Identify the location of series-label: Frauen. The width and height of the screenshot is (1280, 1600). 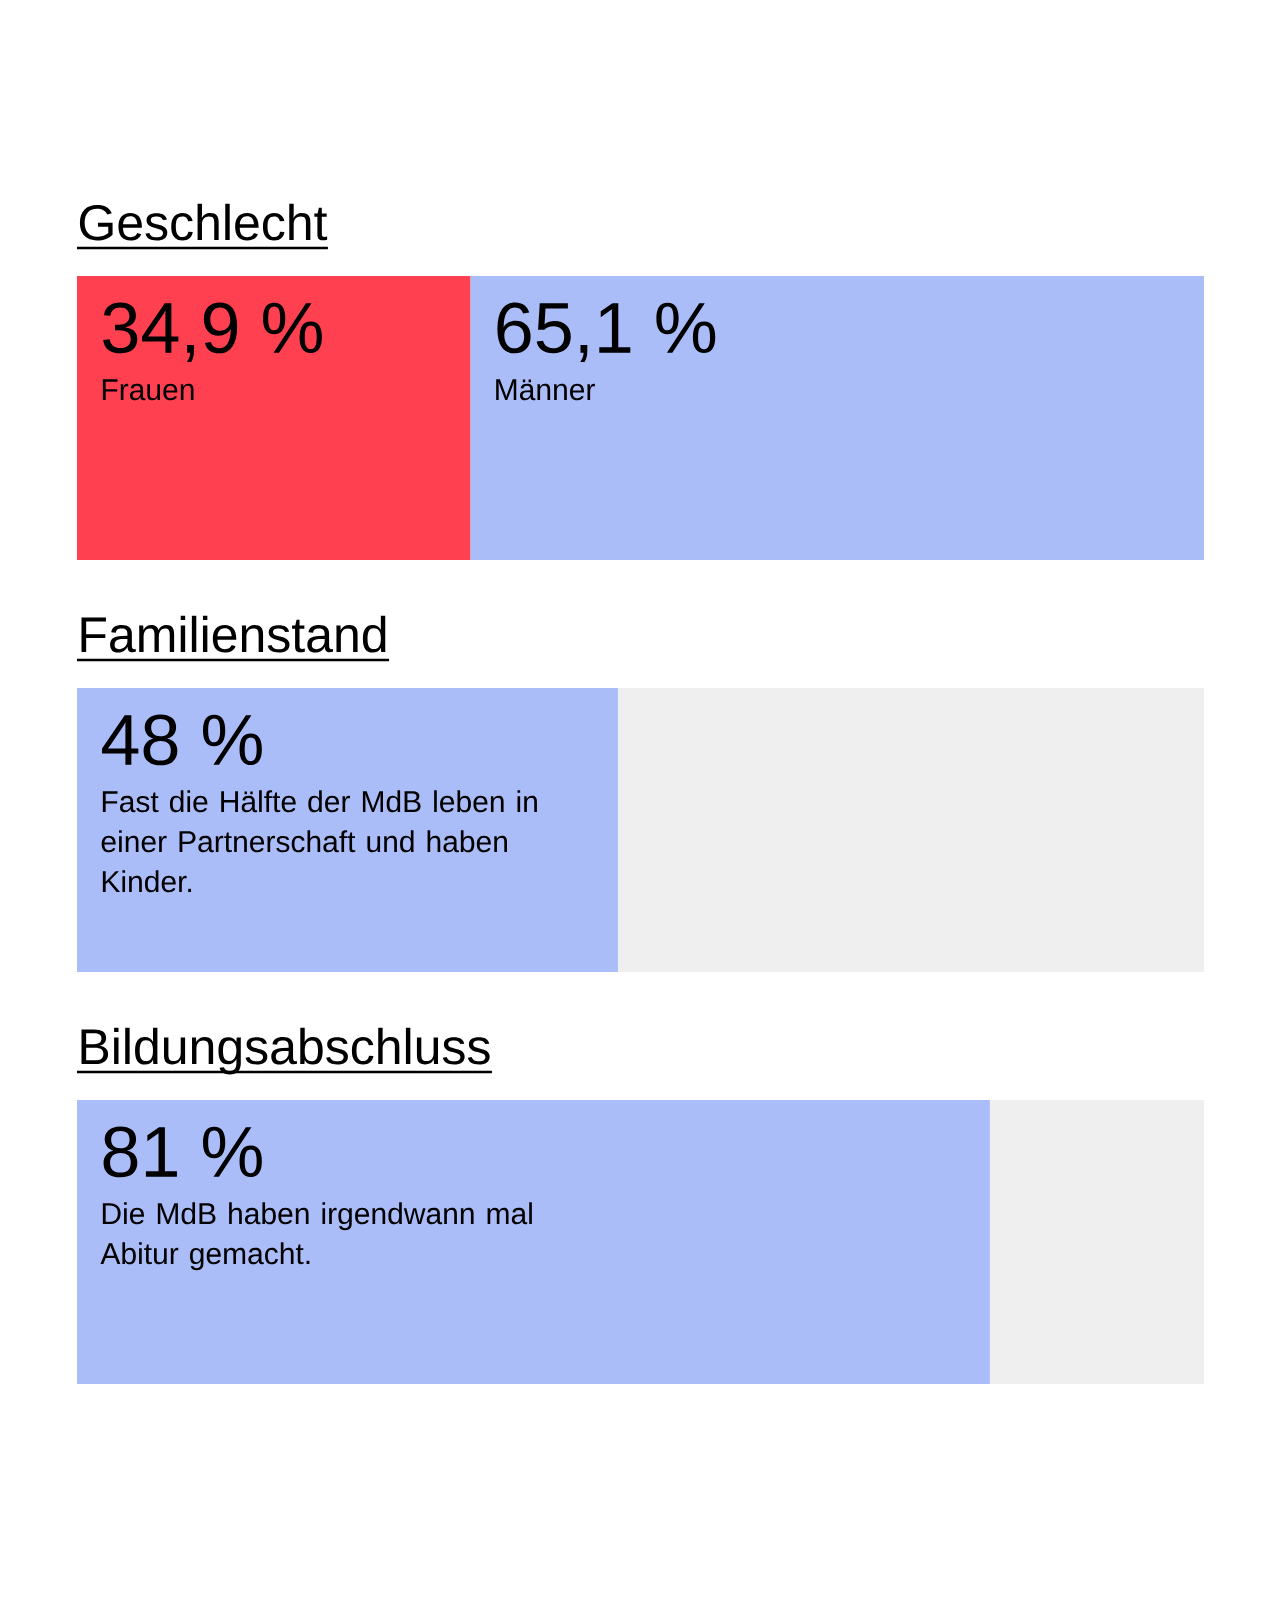
(148, 390).